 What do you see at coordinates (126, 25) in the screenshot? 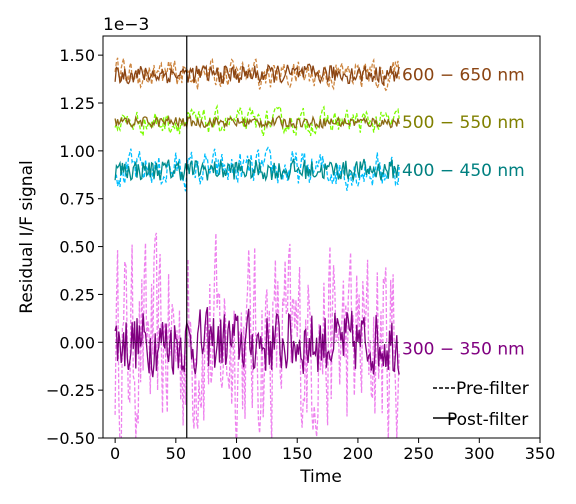
I see `y-offset-label: 1e−3` at bounding box center [126, 25].